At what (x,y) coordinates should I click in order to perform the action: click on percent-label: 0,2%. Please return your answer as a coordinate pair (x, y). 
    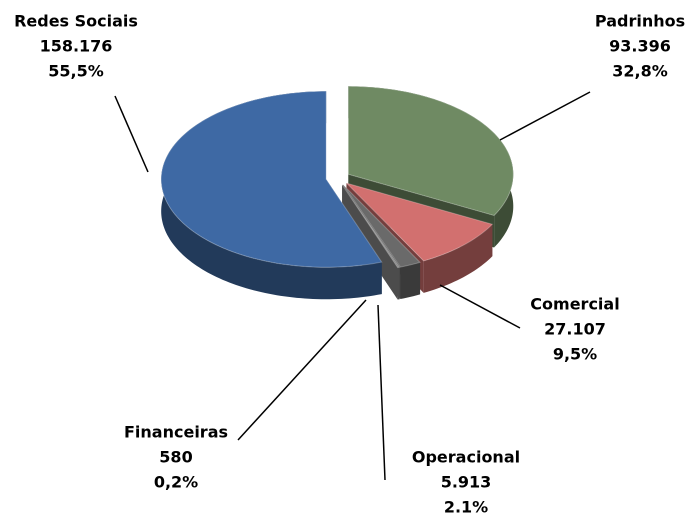
    Looking at the image, I should click on (176, 482).